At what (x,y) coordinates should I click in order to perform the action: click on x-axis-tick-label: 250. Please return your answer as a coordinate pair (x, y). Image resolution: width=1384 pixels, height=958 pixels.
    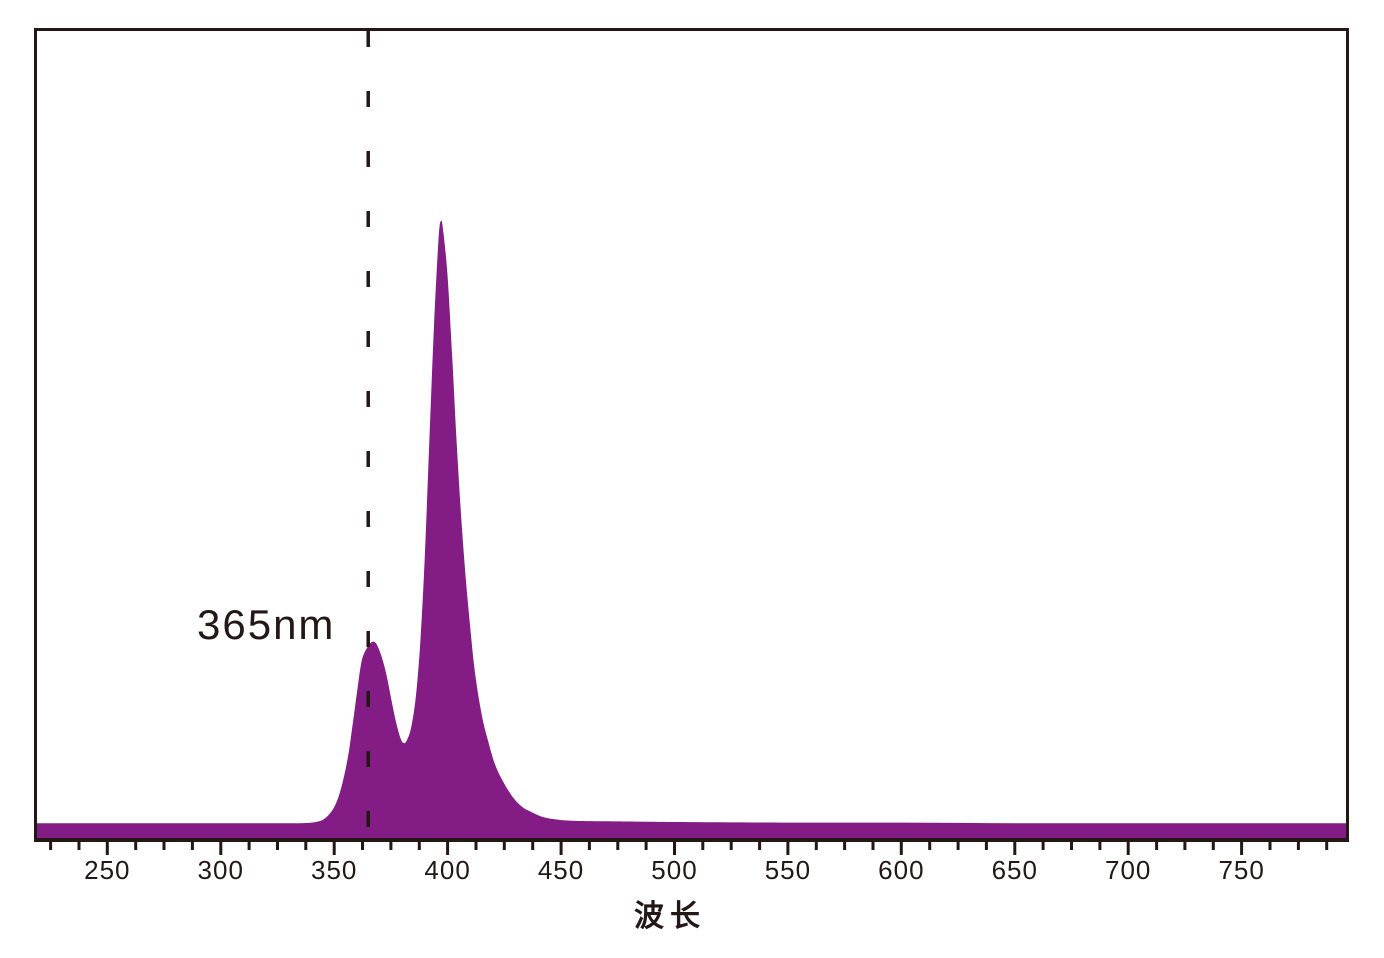
    Looking at the image, I should click on (107, 870).